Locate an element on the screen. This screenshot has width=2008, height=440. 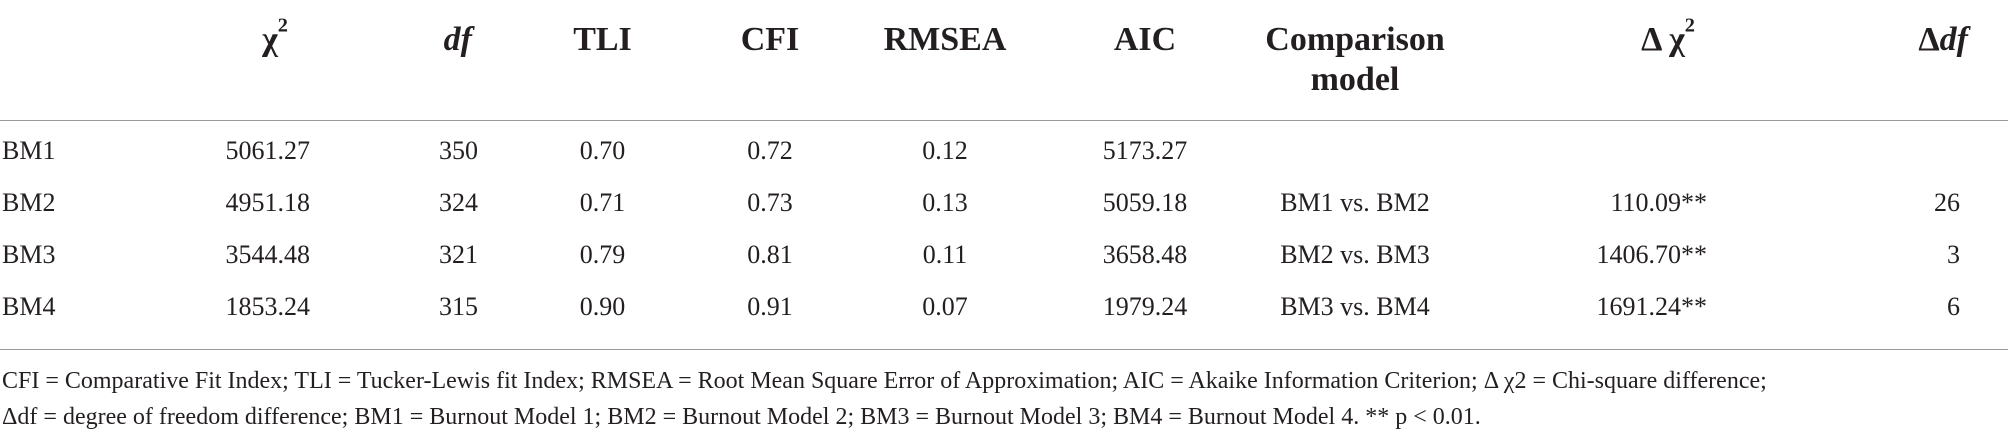
table-bottom-rule is located at coordinates (1004, 349).